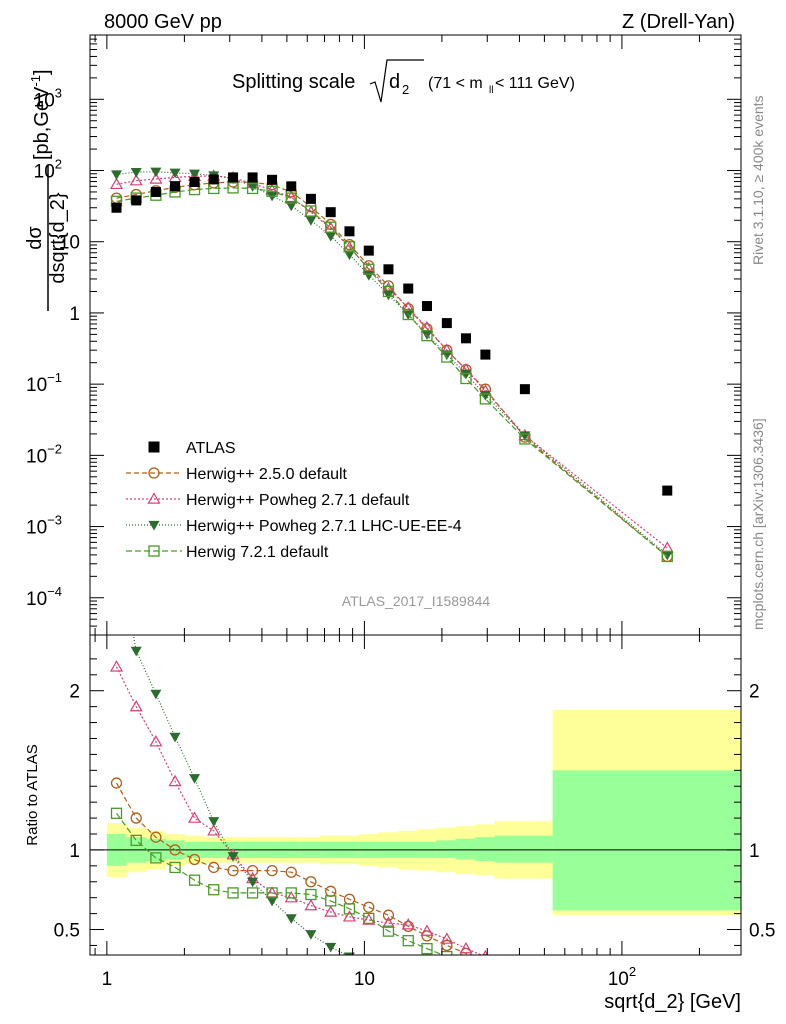 The image size is (786, 1024). I want to click on ratio-tick-label-right: 0.5, so click(762, 931).